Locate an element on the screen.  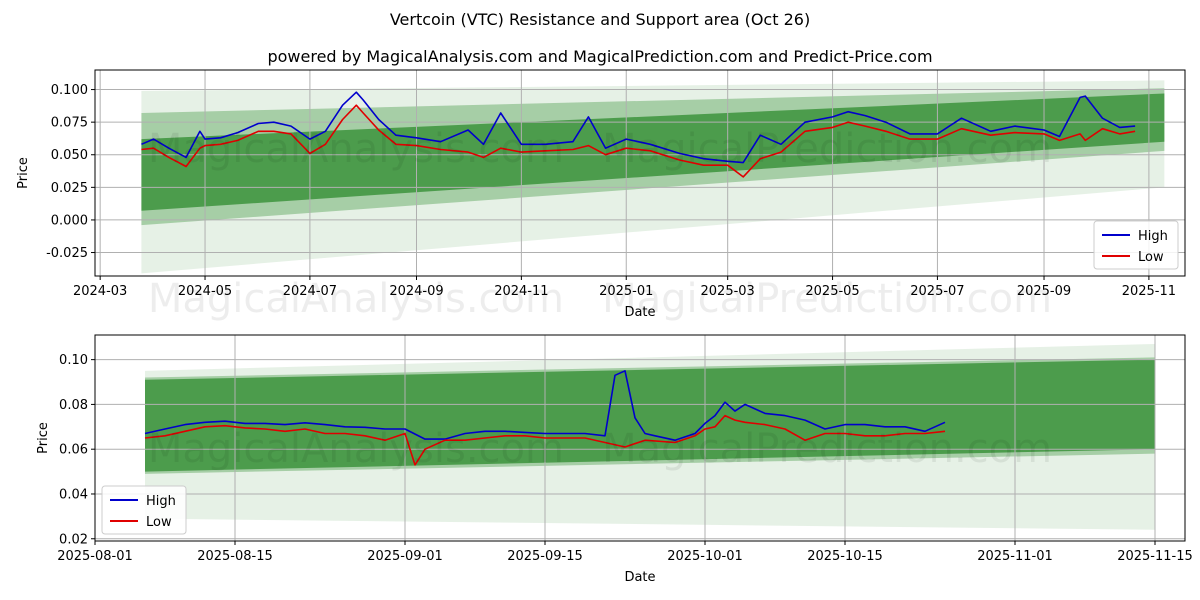
bottom-y-tick-label: 0.02 is located at coordinates (73, 539).